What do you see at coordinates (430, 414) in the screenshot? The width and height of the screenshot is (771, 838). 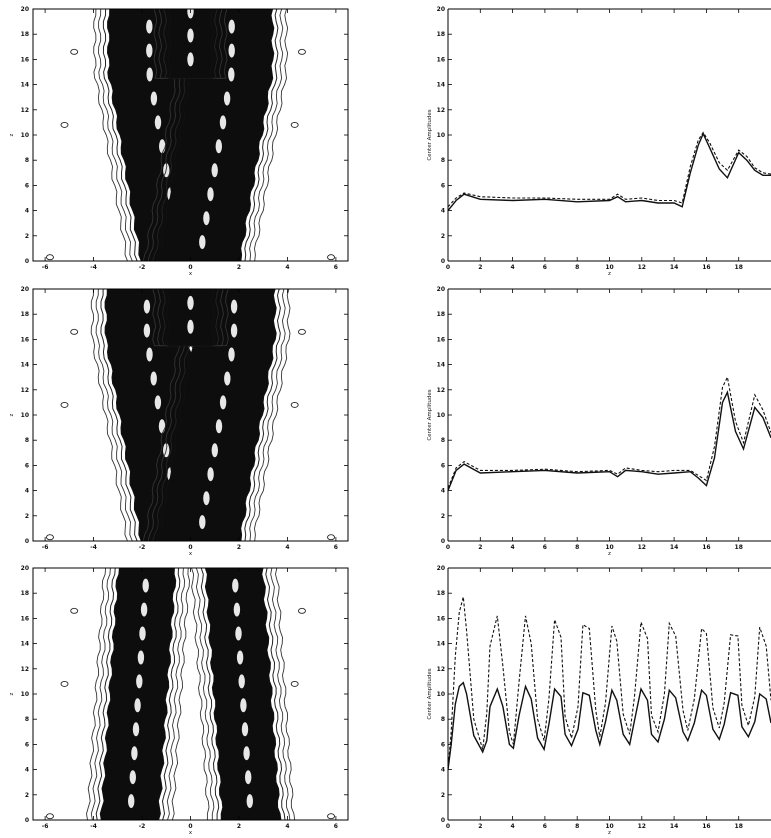 I see `y-axis-label: Center Amplitudes` at bounding box center [430, 414].